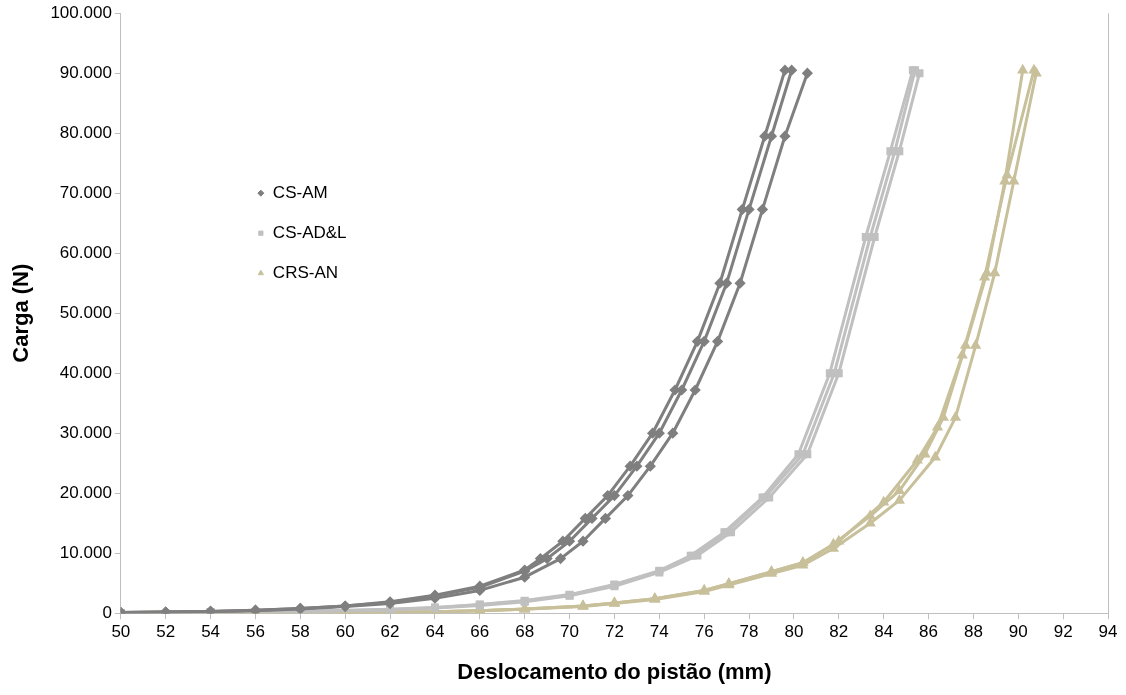 The width and height of the screenshot is (1126, 695). I want to click on x-tick-label: 84, so click(884, 632).